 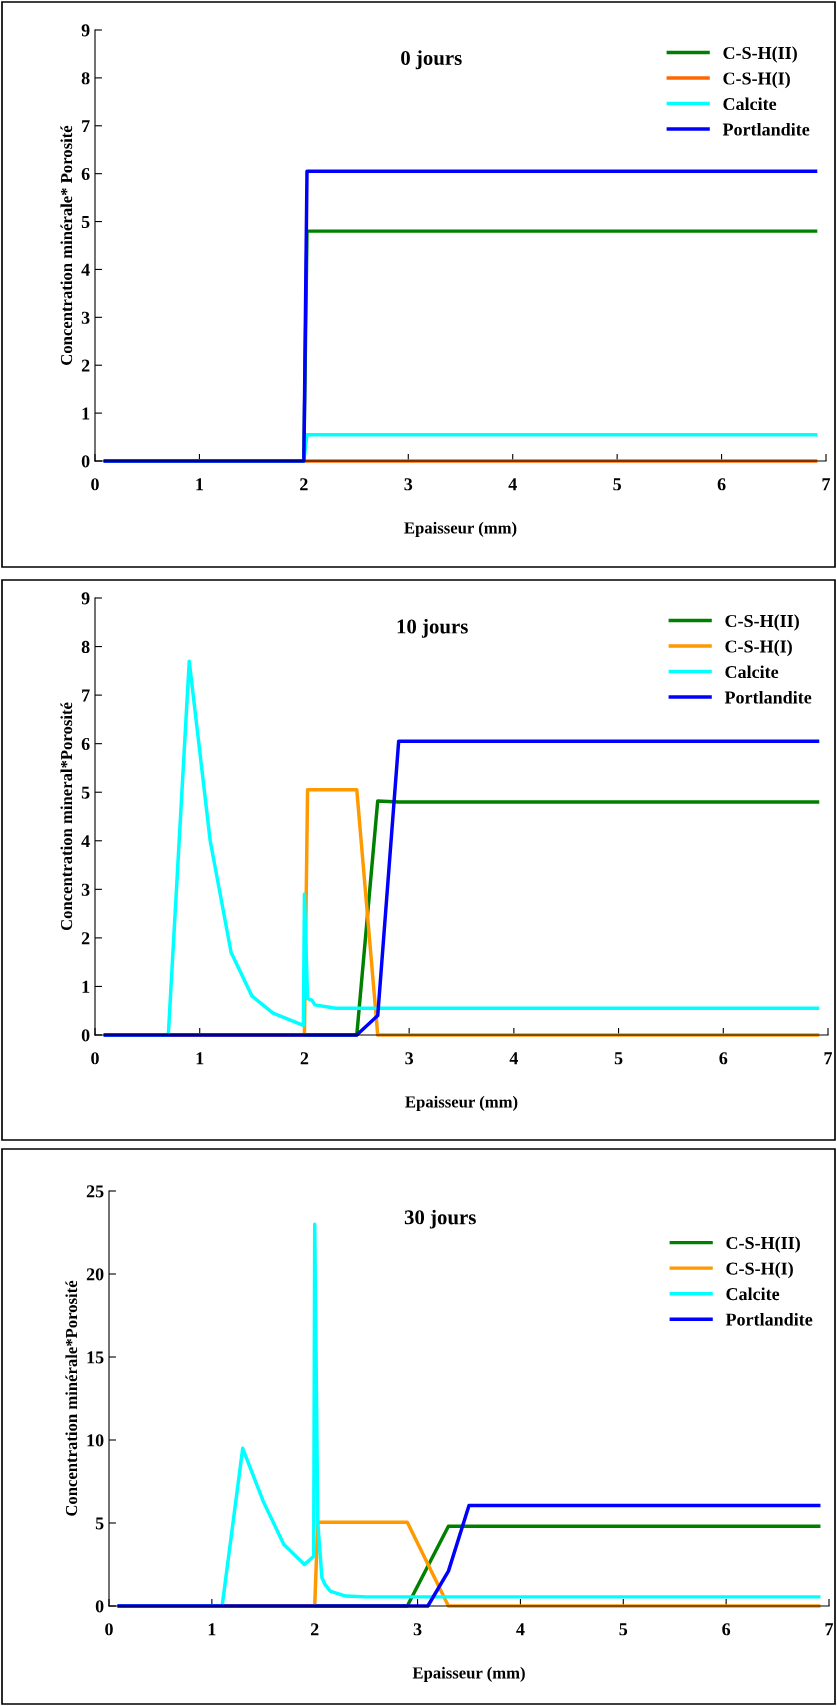 What do you see at coordinates (95, 1440) in the screenshot?
I see `y-tick-label: 10` at bounding box center [95, 1440].